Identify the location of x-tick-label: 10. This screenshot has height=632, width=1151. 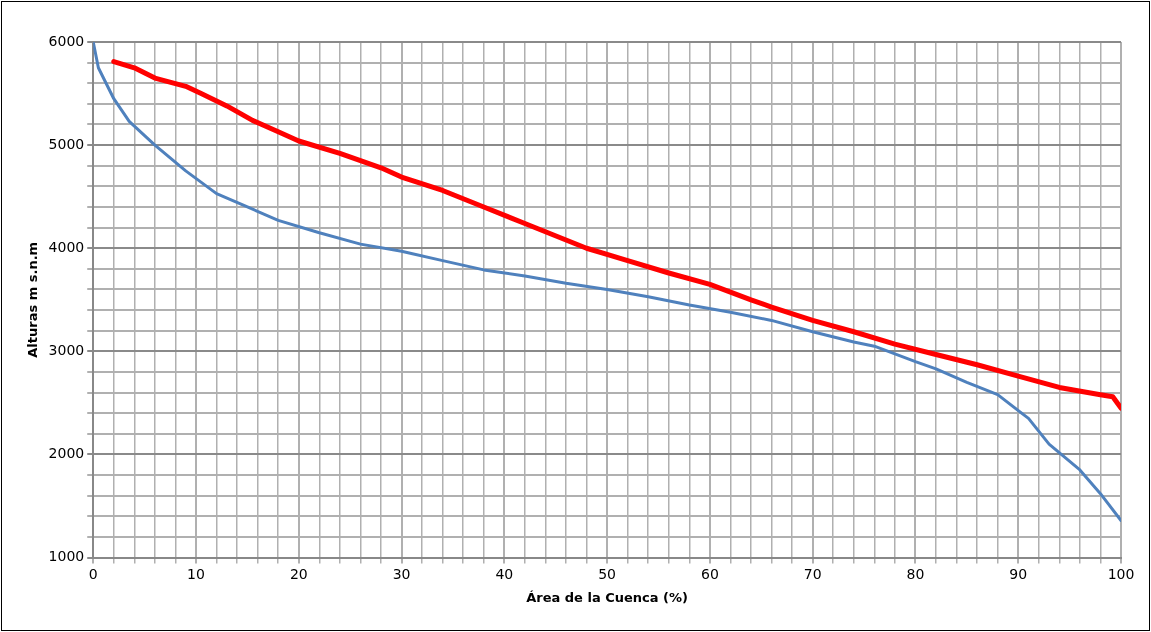
(196, 573).